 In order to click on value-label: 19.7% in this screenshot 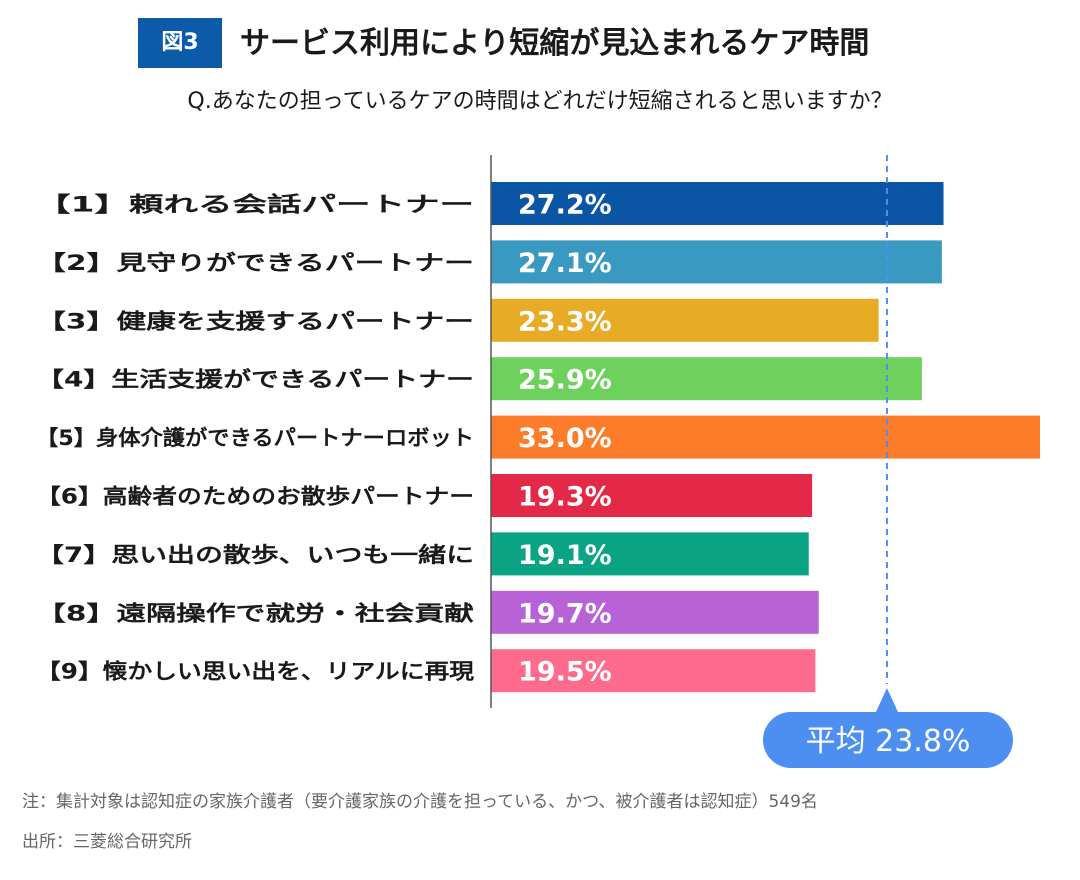, I will do `click(565, 613)`.